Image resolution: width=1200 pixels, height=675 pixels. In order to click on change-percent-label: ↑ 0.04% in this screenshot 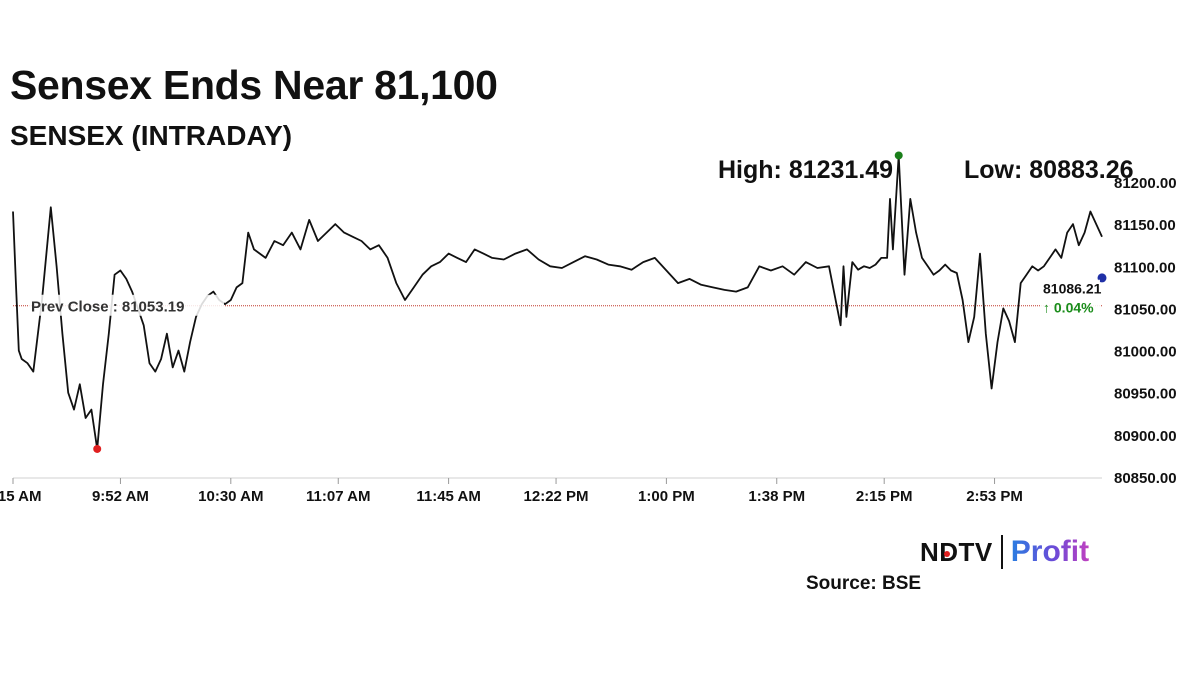, I will do `click(1068, 308)`.